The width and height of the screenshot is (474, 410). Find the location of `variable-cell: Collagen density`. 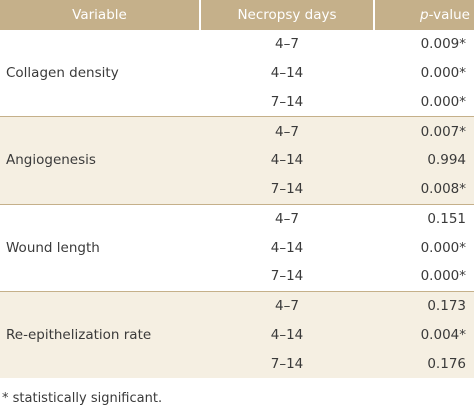

variable-cell: Collagen density is located at coordinates (62, 73).